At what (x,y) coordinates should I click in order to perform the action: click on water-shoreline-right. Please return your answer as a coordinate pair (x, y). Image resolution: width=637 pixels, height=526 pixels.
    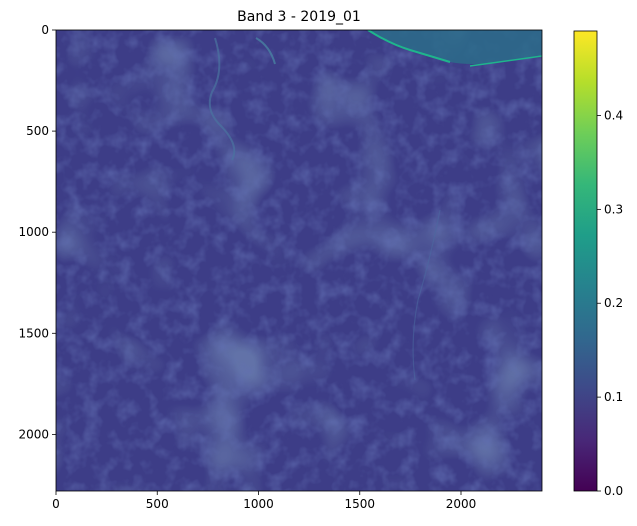
    Looking at the image, I should click on (505, 61).